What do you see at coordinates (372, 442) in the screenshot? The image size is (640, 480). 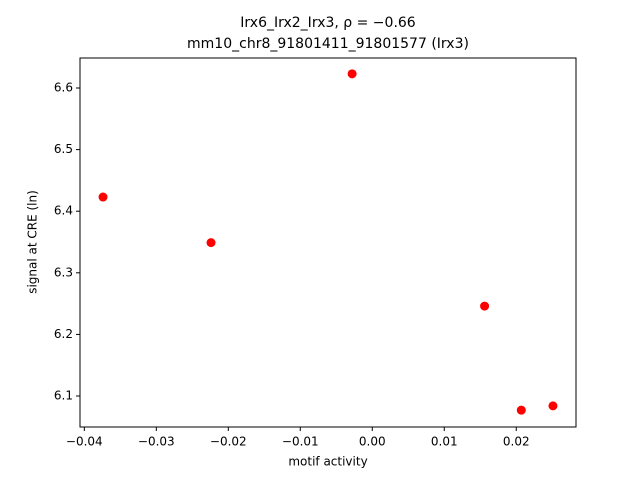 I see `x-tick-label: 0.00` at bounding box center [372, 442].